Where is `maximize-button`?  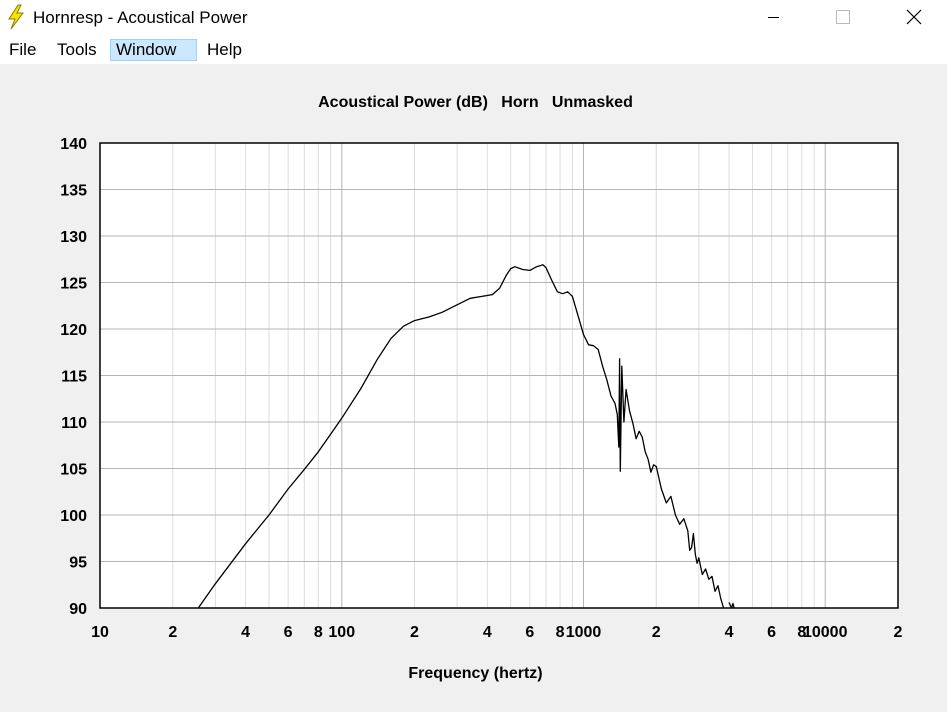
maximize-button is located at coordinates (843, 17).